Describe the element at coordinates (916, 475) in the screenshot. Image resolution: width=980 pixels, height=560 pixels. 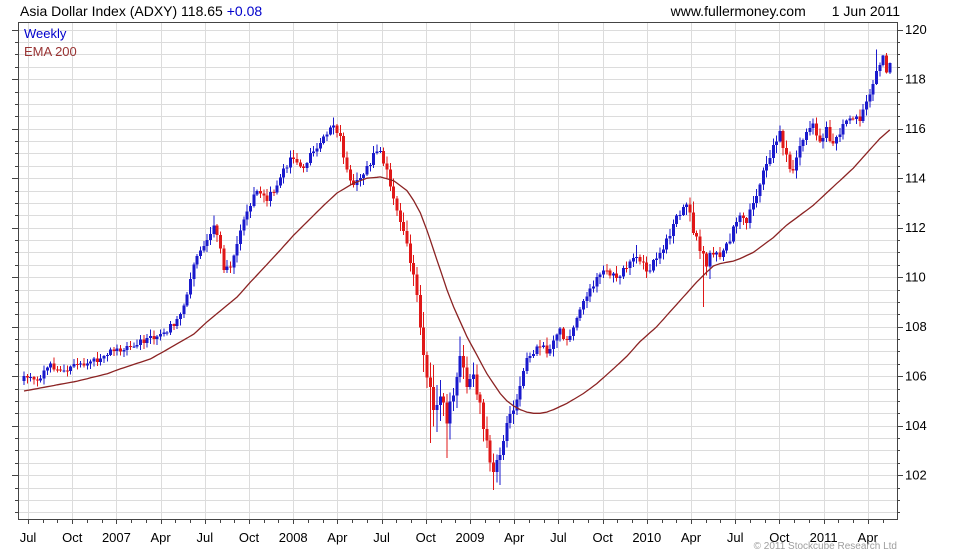
I see `svg-text: 102` at that location.